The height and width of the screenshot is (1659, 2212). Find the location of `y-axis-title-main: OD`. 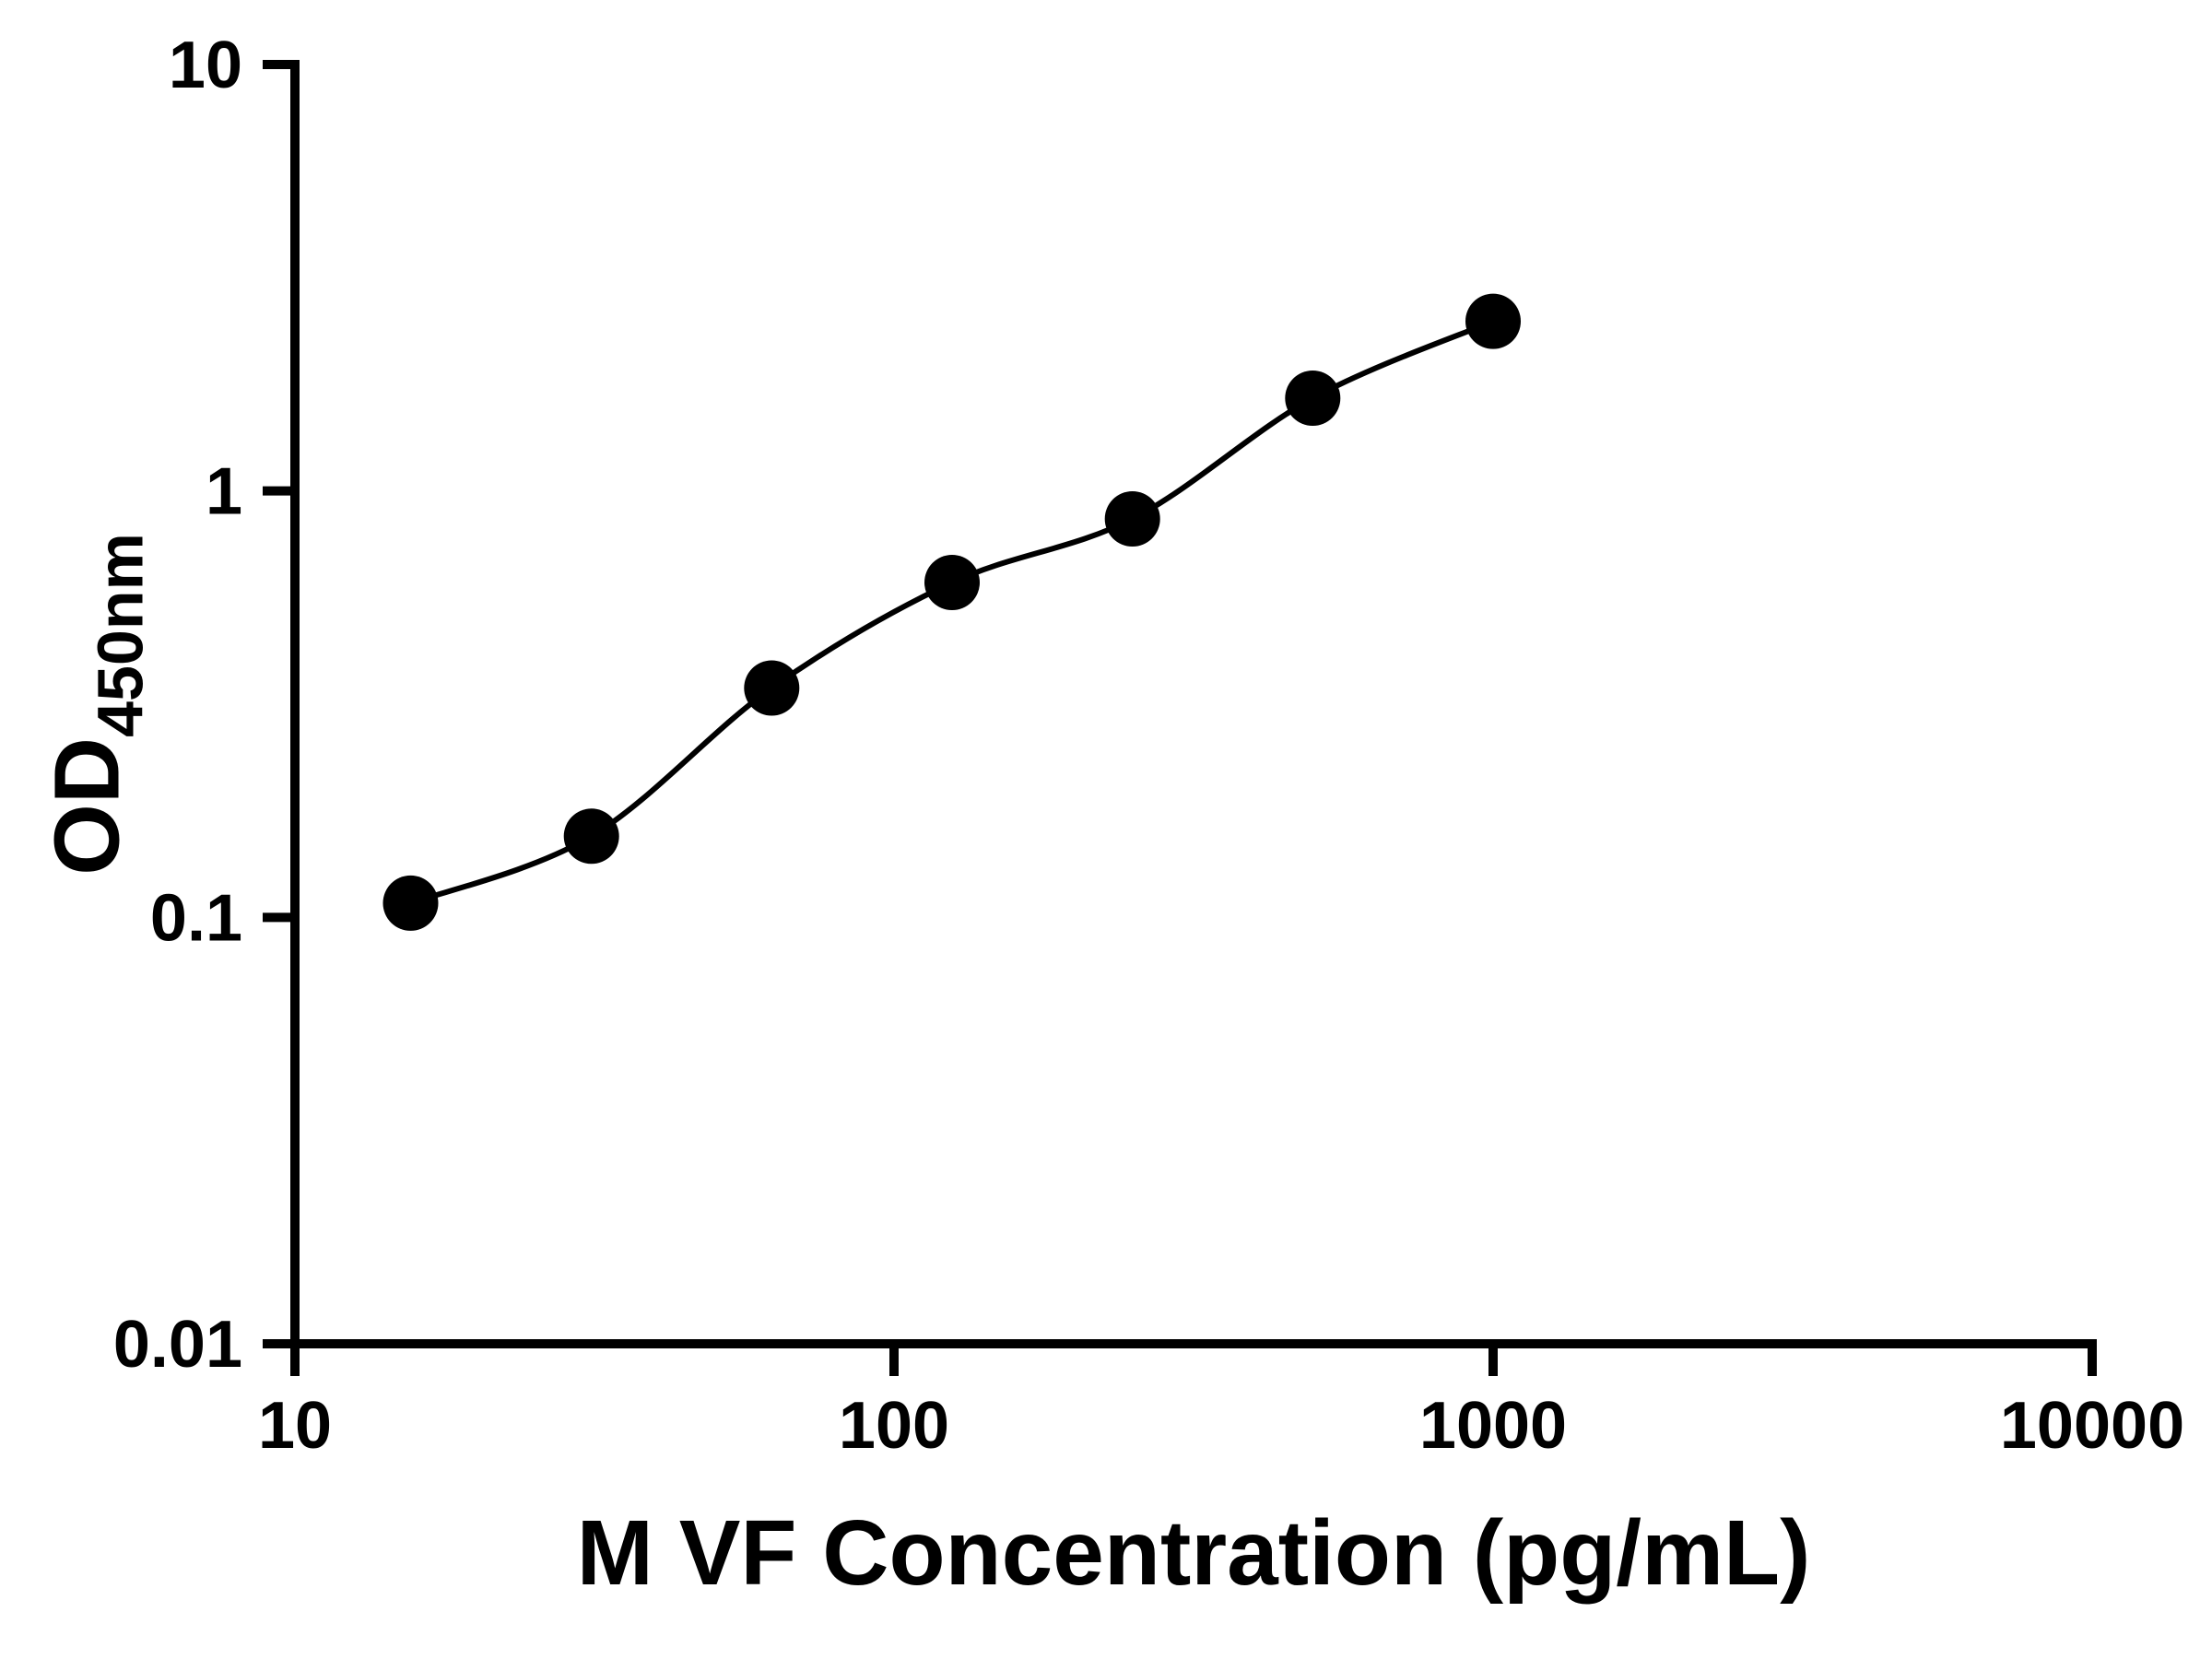

y-axis-title-main: OD is located at coordinates (87, 806).